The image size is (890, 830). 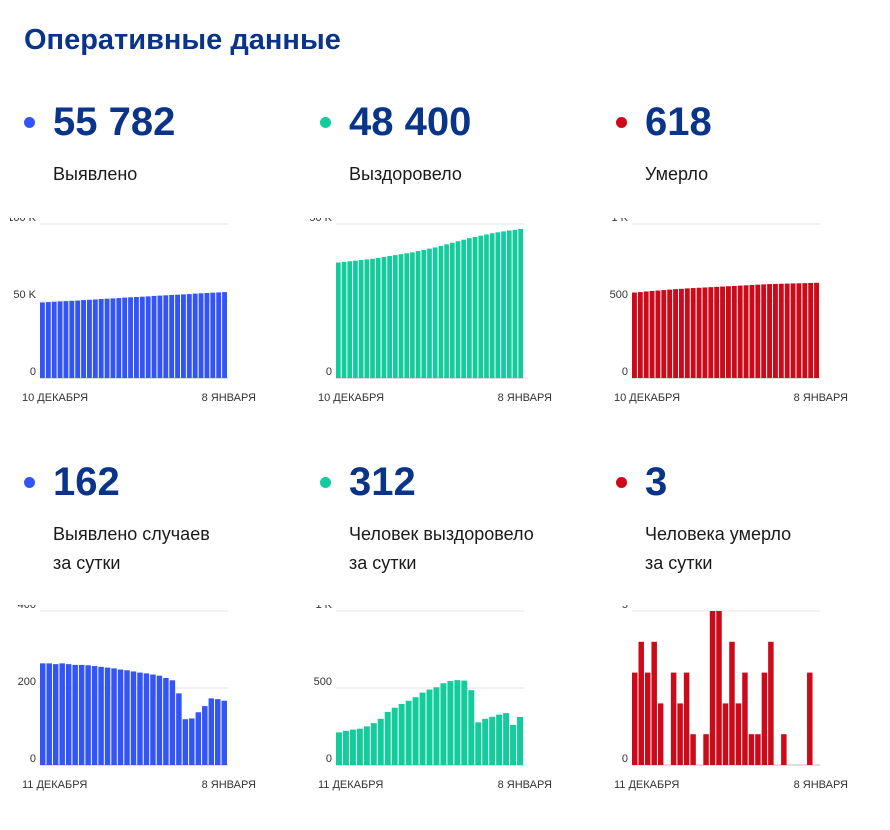 I want to click on stat-value: 3, so click(x=656, y=482).